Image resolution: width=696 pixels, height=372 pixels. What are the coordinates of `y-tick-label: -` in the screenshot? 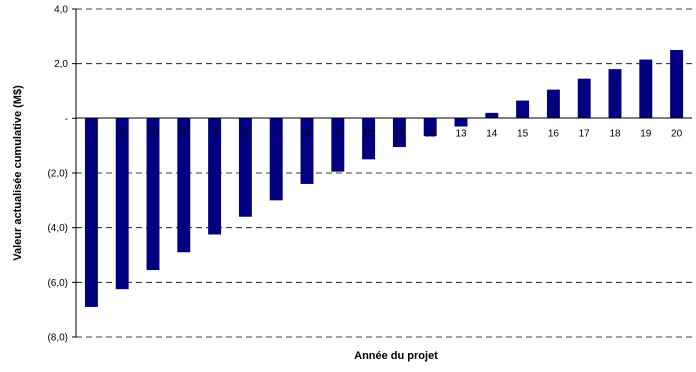 It's located at (66, 119).